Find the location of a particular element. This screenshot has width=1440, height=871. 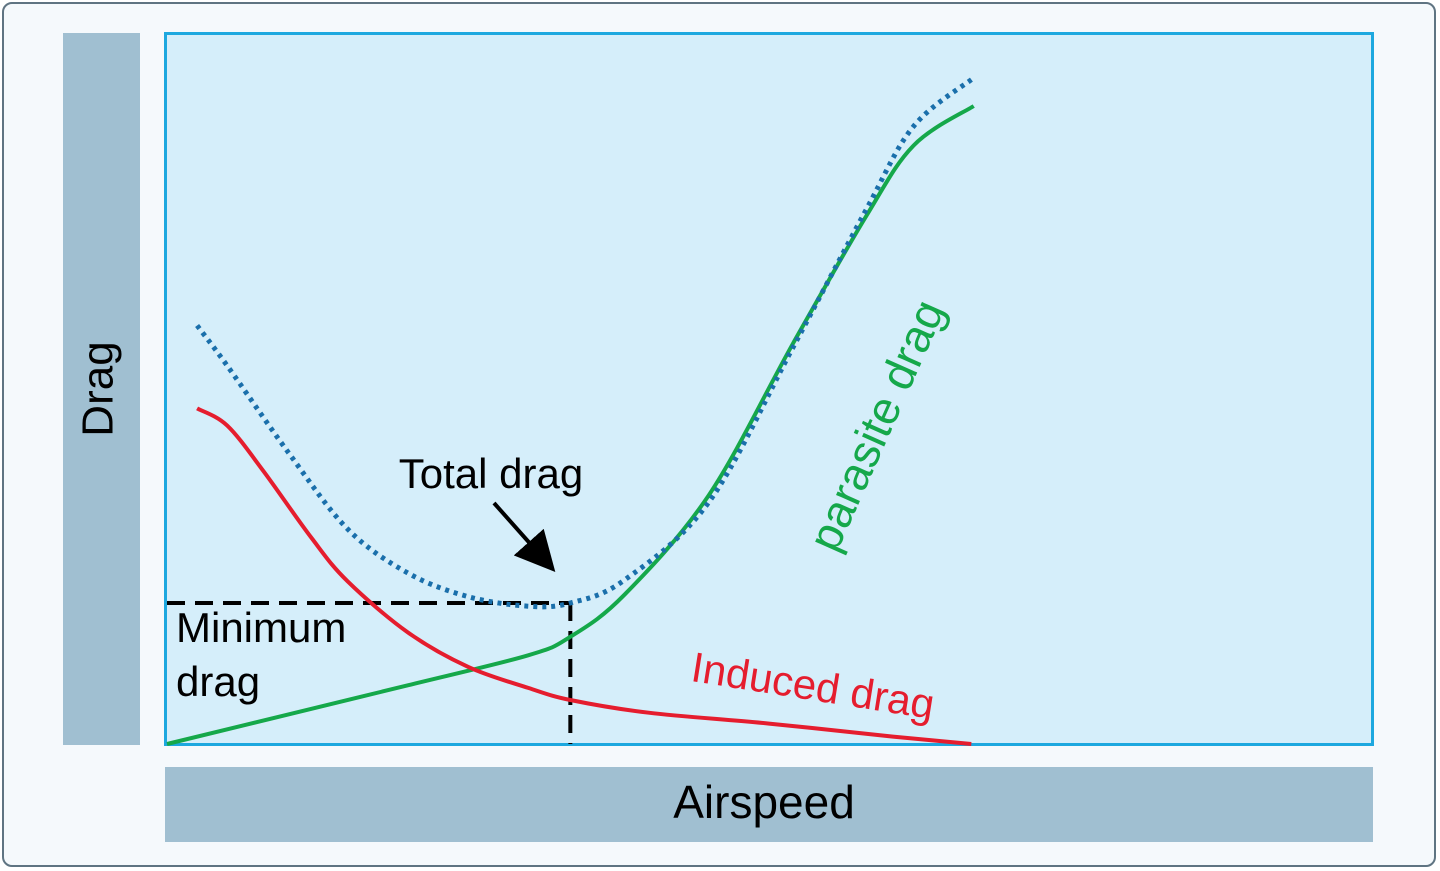

total-drag-annotation: Total drag is located at coordinates (491, 473).